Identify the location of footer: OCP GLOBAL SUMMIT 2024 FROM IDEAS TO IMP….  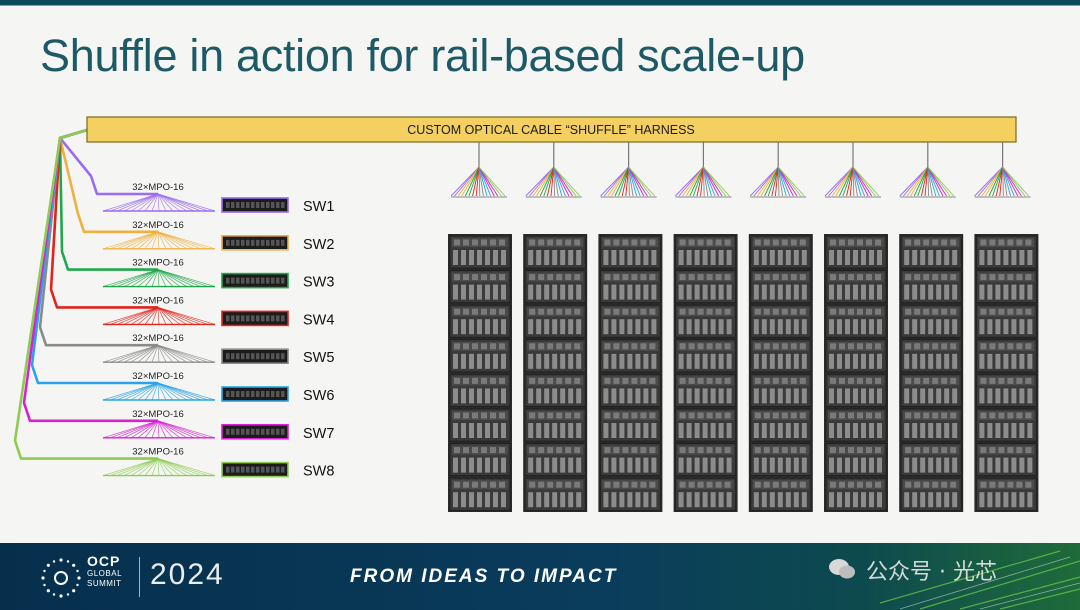
(540, 576).